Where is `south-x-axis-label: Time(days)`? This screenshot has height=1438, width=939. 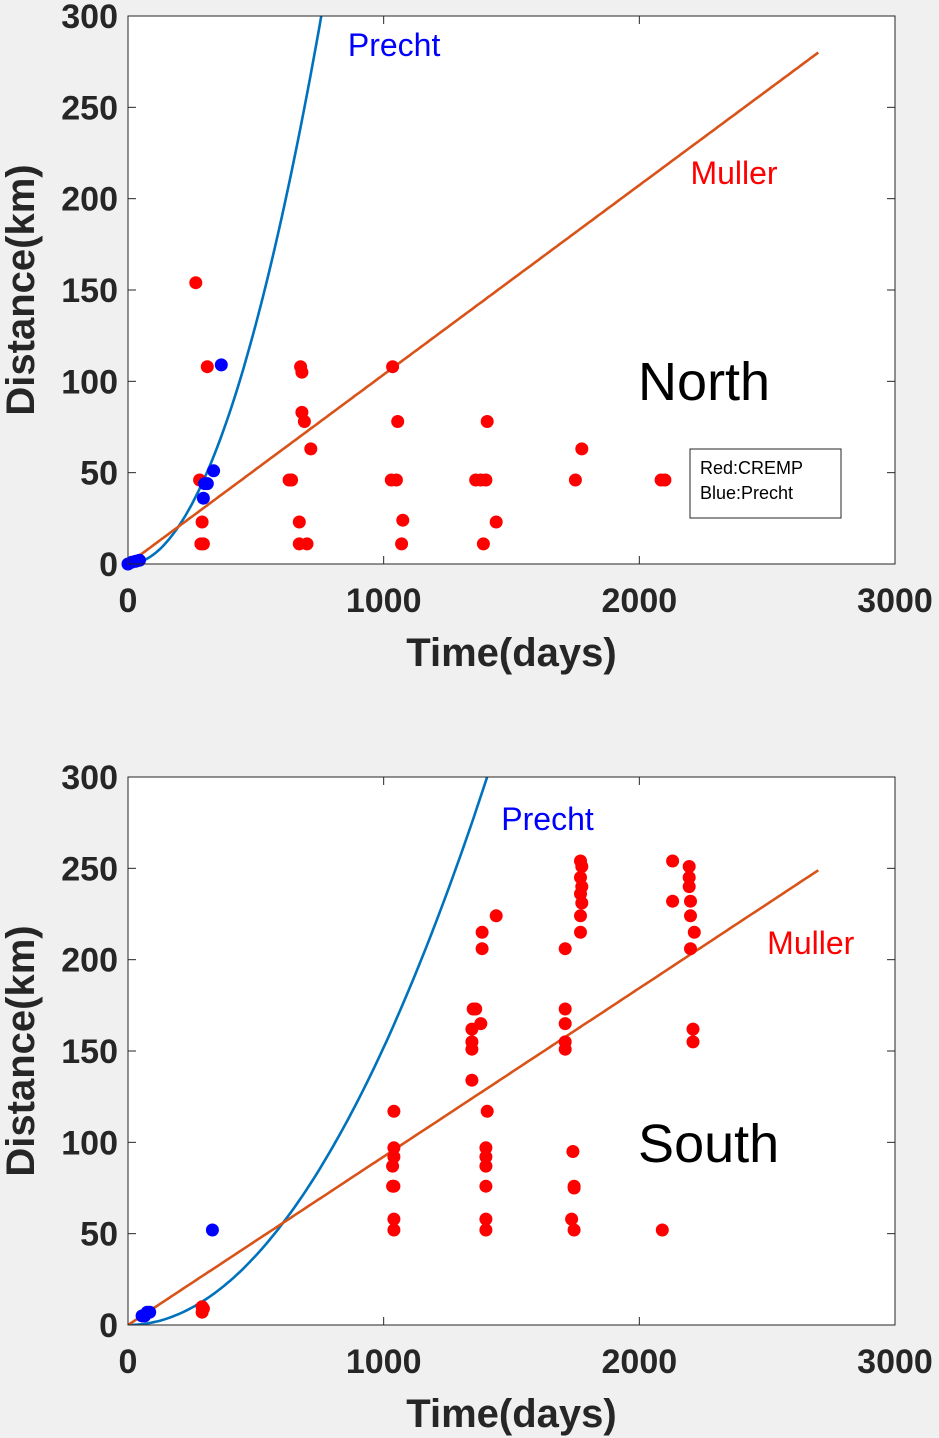
south-x-axis-label: Time(days) is located at coordinates (511, 1414).